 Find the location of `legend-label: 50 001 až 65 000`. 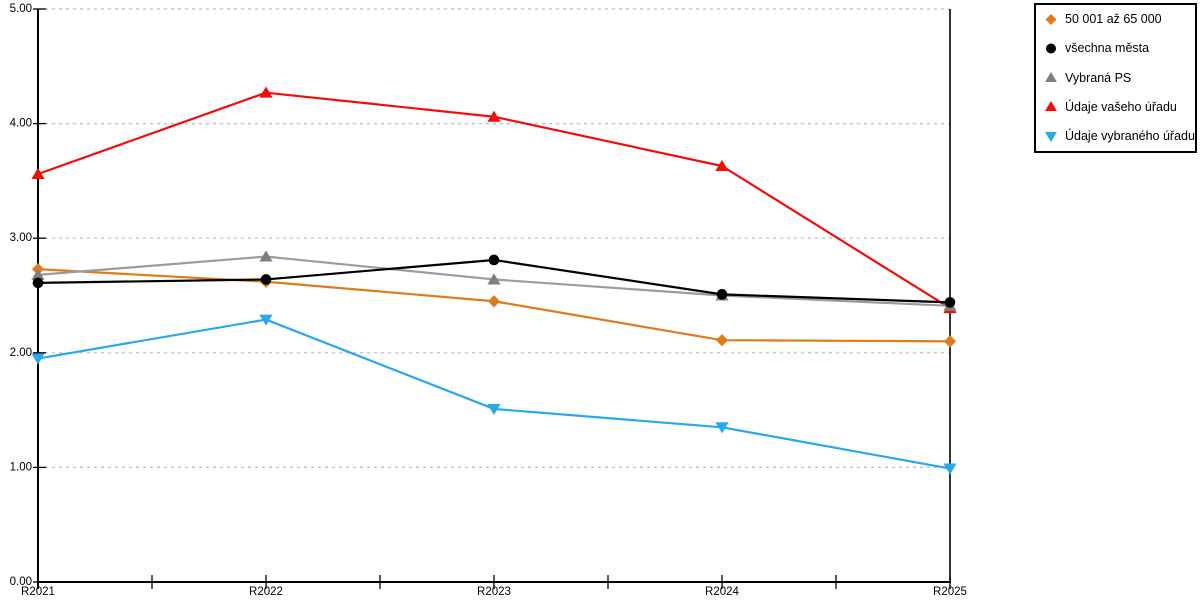

legend-label: 50 001 až 65 000 is located at coordinates (1113, 19).